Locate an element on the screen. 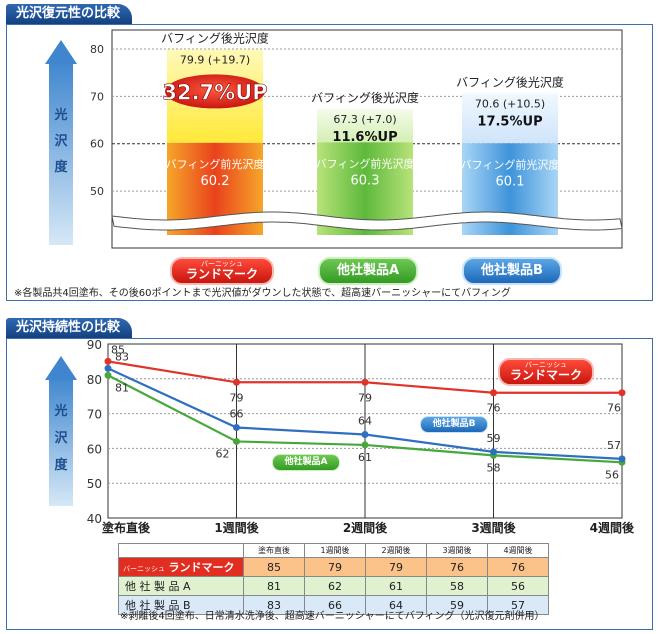  durability-ylabel: 光 沢 度 is located at coordinates (61, 438).